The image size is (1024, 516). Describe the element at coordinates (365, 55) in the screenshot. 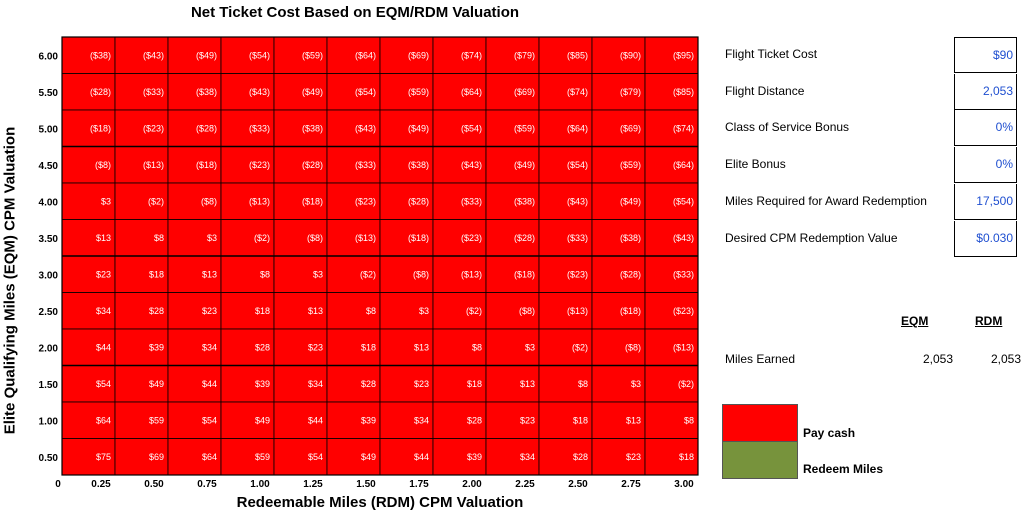

I see `cell-value-label: ($64)` at that location.